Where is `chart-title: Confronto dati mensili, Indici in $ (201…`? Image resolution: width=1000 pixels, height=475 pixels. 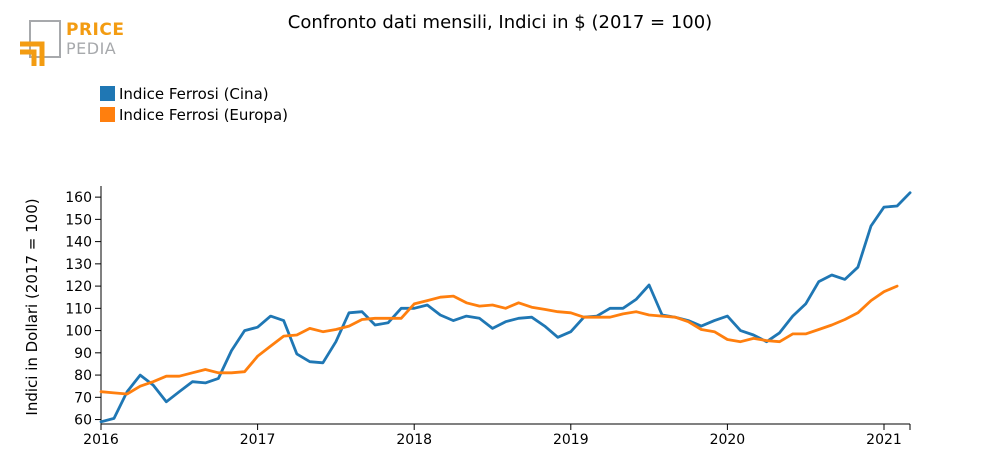 chart-title: Confronto dati mensili, Indici in $ (201… is located at coordinates (500, 22).